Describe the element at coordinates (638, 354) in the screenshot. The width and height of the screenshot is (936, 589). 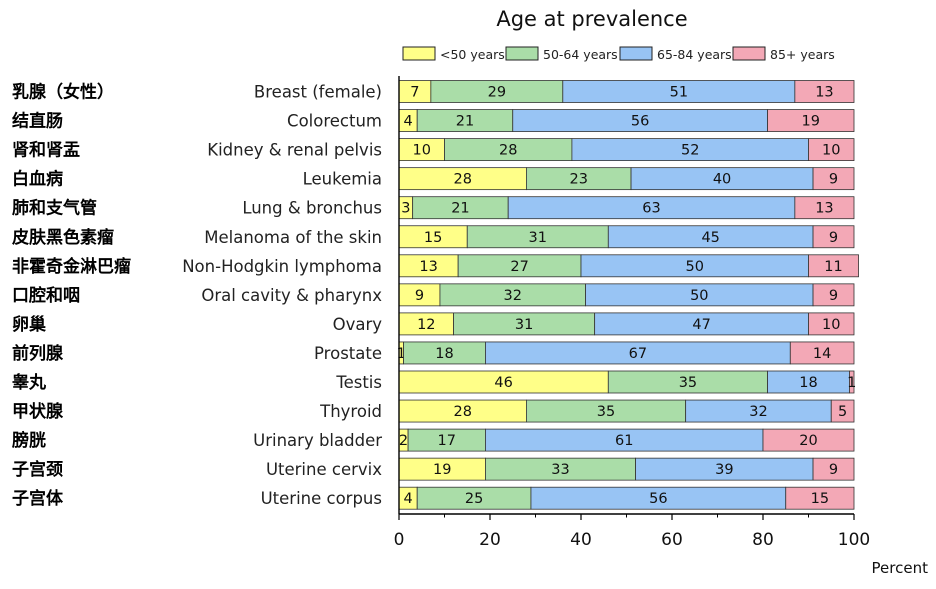
I see `data-label: 67` at that location.